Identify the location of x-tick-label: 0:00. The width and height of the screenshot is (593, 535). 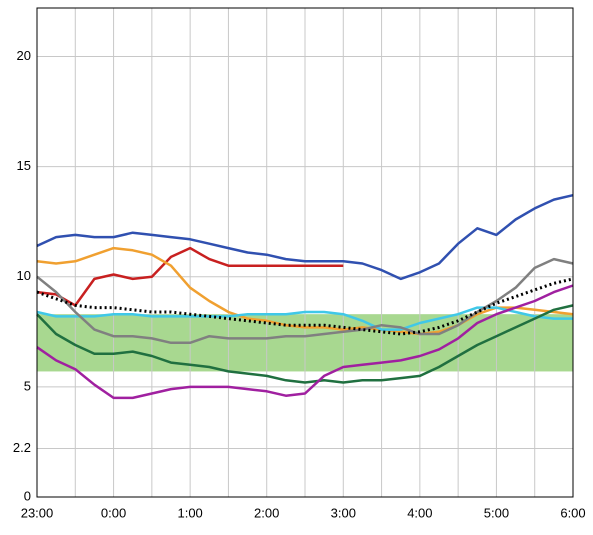
(113, 512).